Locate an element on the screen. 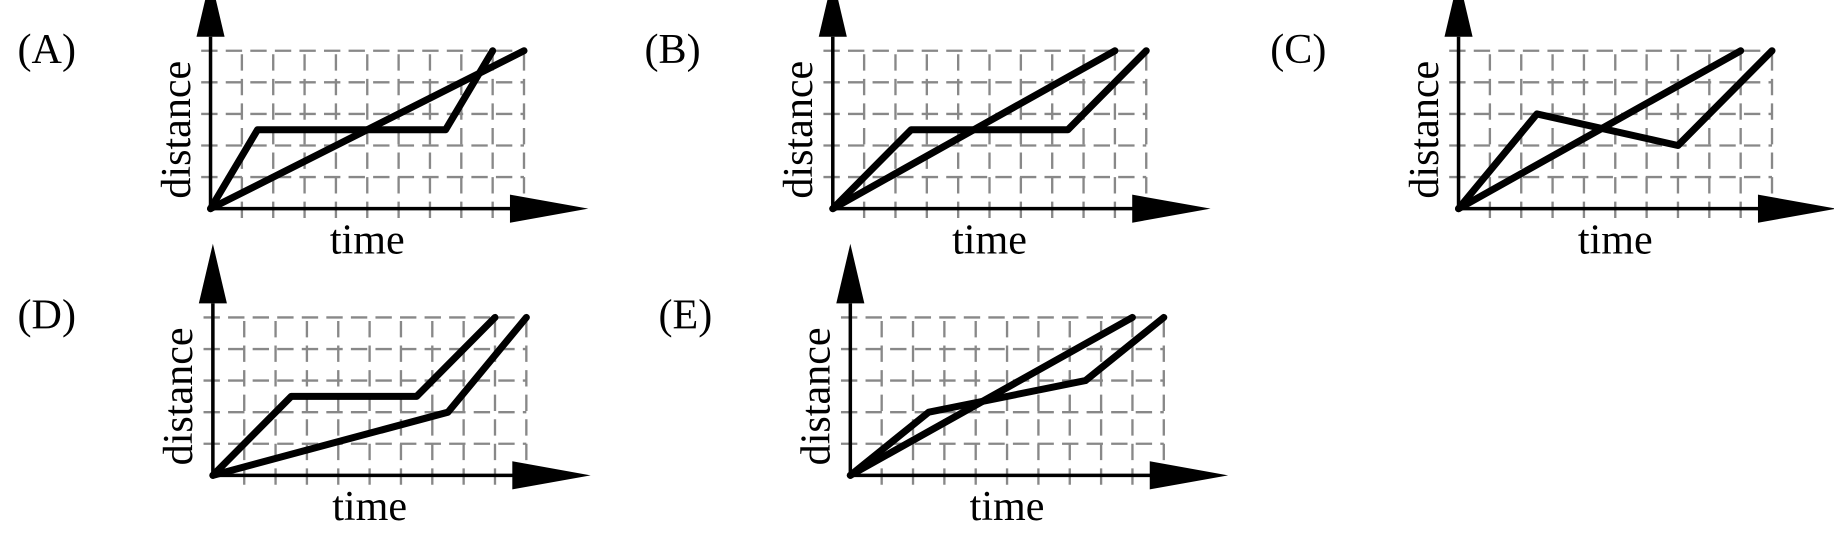  panel-label: (D) is located at coordinates (47, 314).